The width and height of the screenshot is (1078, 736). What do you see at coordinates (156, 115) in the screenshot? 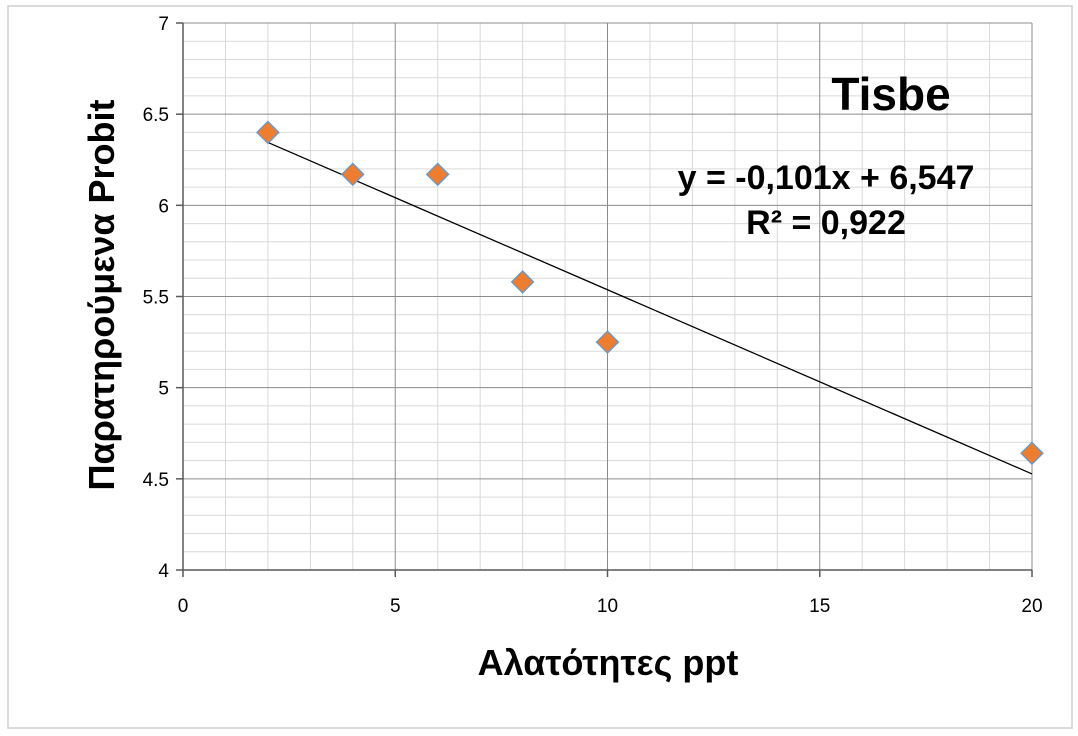
I see `y-tick-label: 6.5` at bounding box center [156, 115].